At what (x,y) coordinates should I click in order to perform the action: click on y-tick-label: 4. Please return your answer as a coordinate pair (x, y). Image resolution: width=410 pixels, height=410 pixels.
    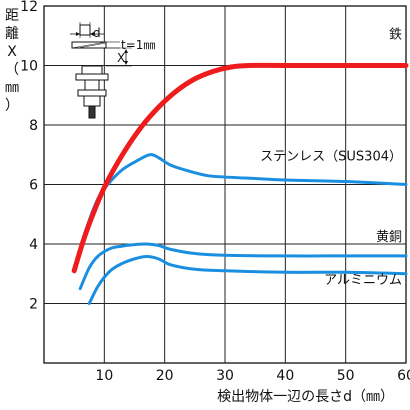
    Looking at the image, I should click on (33, 245).